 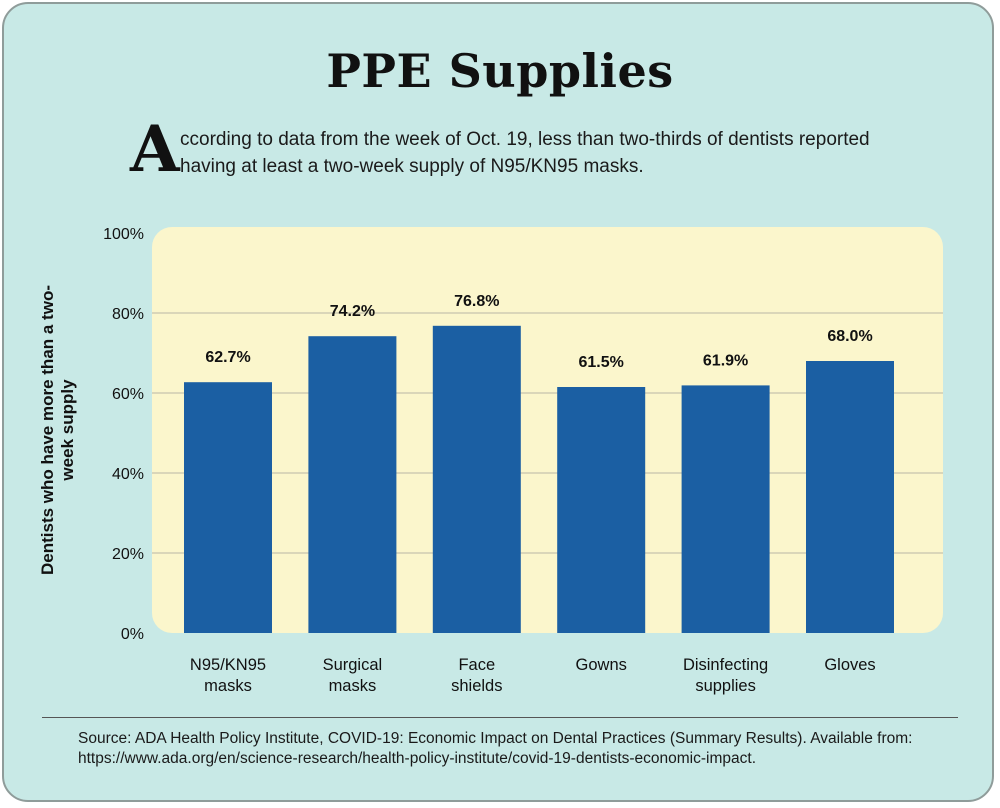 What do you see at coordinates (132, 634) in the screenshot?
I see `y-tick-label: 0%` at bounding box center [132, 634].